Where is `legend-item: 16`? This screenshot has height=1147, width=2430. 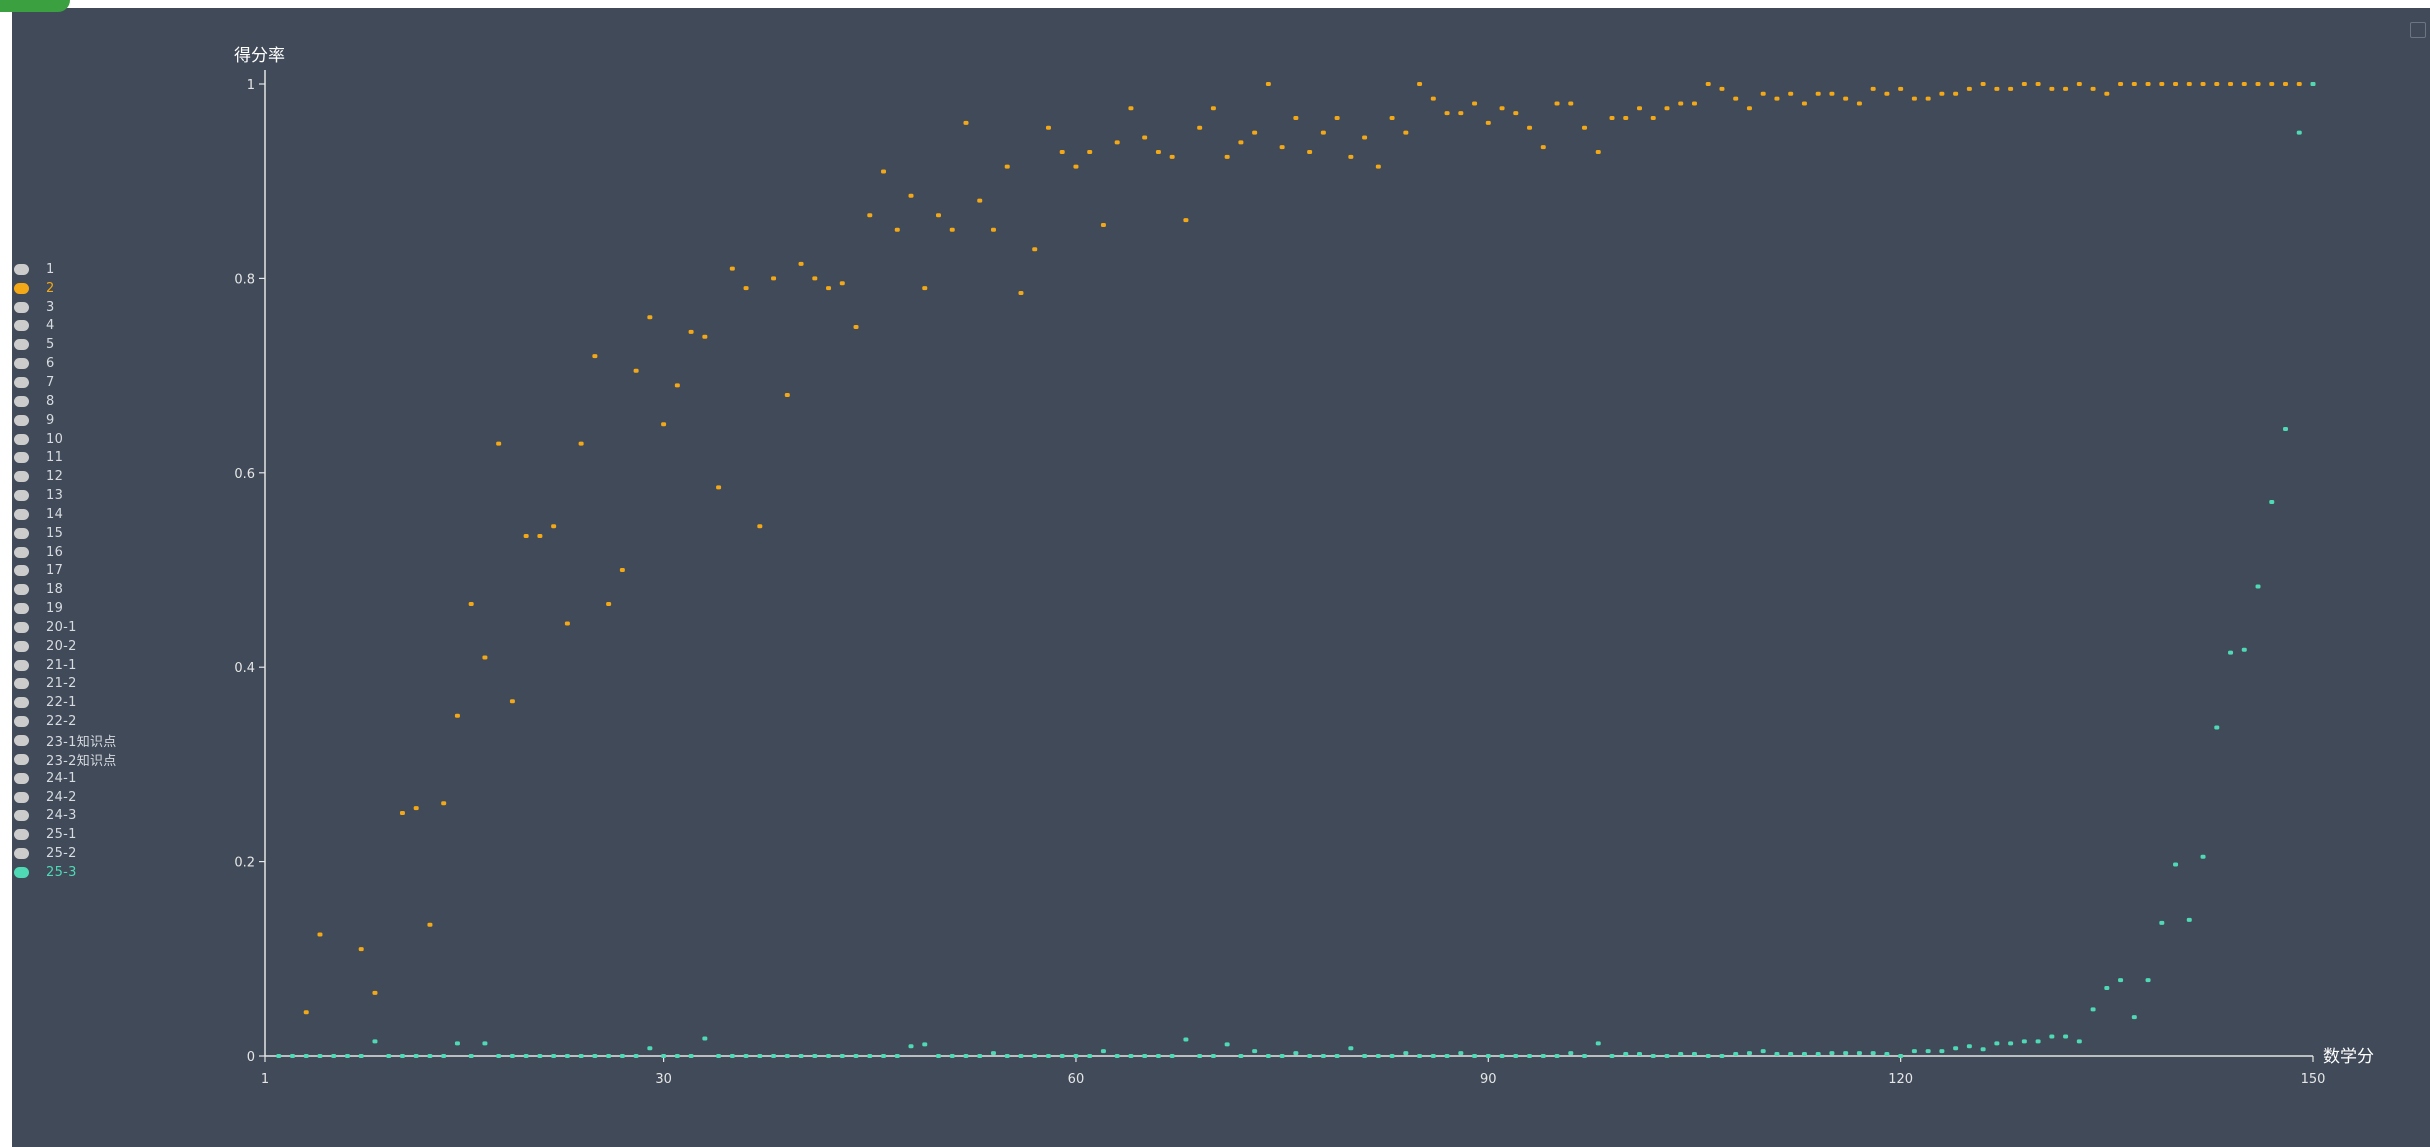
legend-item: 16 is located at coordinates (94, 552).